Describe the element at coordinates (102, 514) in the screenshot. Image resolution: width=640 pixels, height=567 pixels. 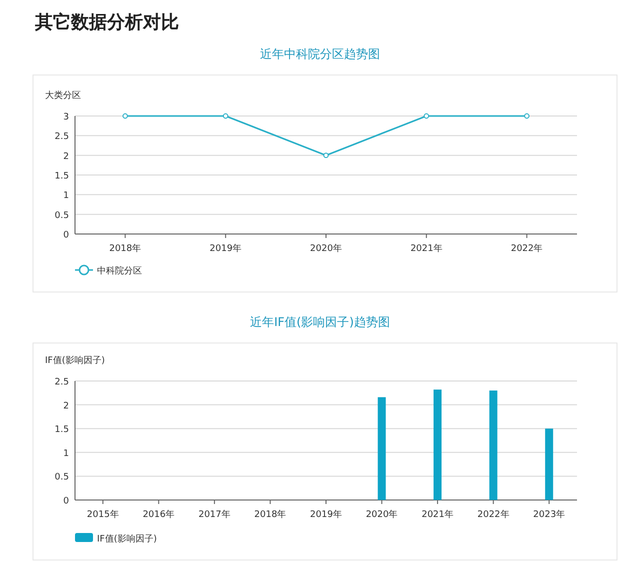
I see `x-tick-label: 2015年` at that location.